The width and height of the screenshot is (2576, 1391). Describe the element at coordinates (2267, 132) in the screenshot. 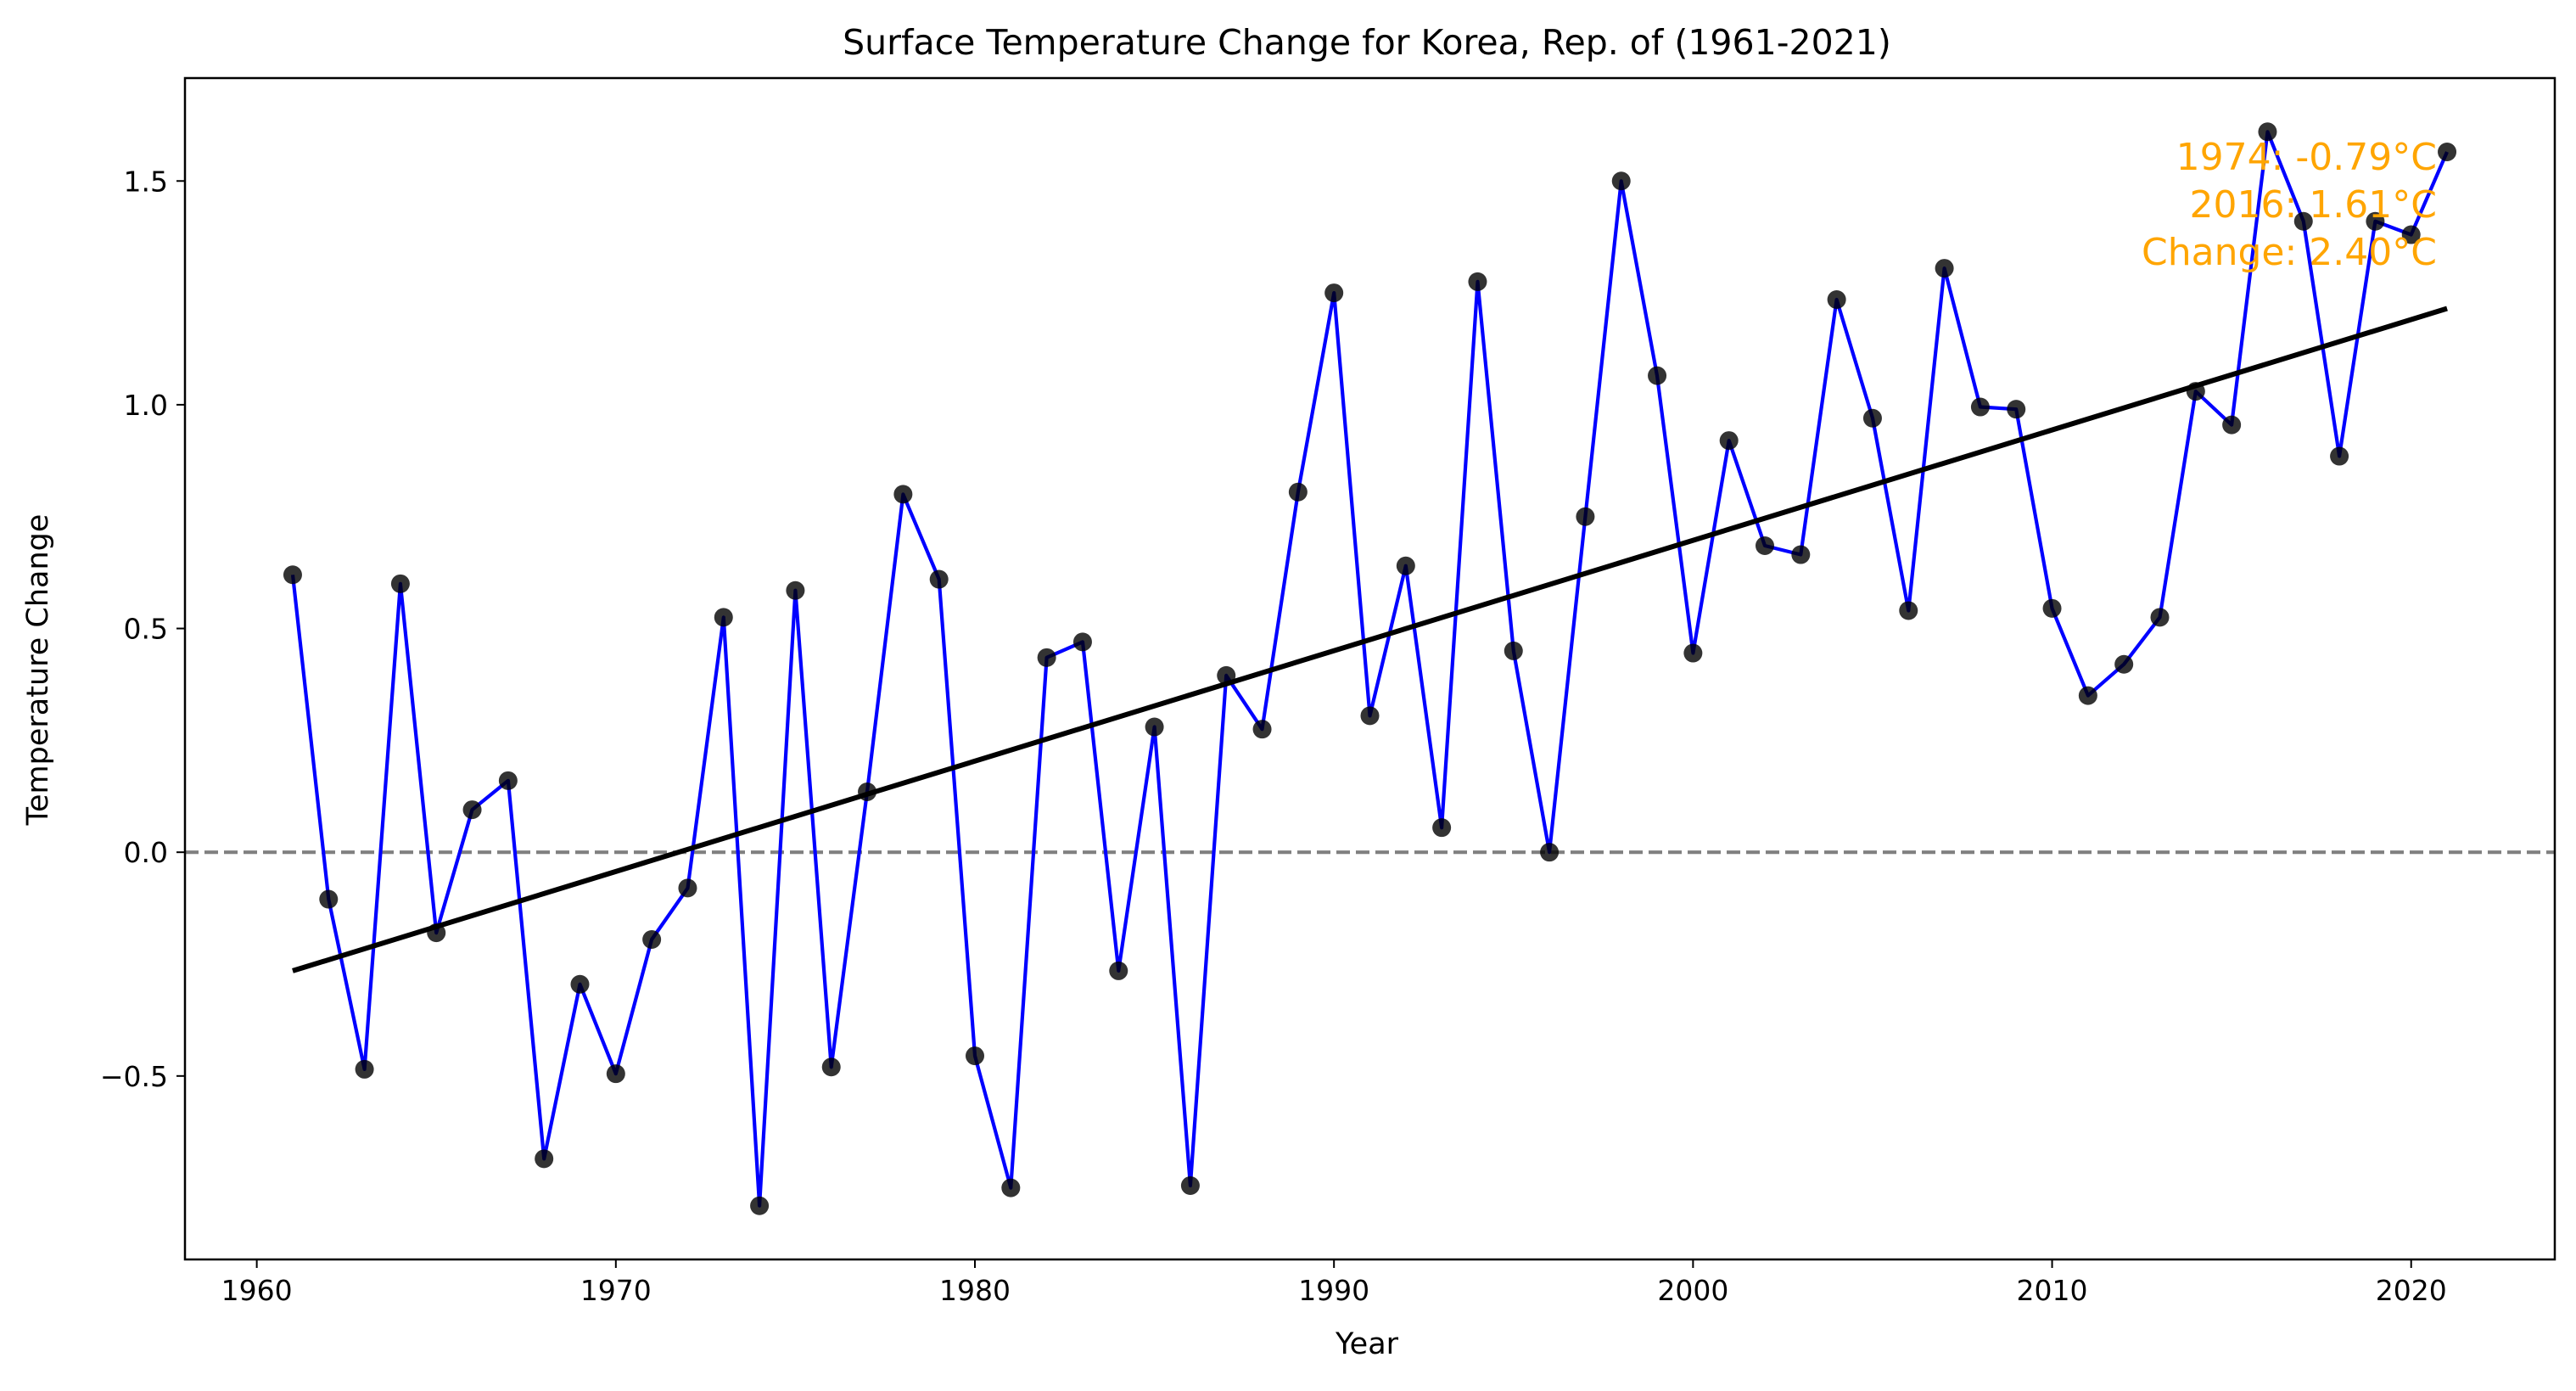

I see `data-point-2016` at that location.